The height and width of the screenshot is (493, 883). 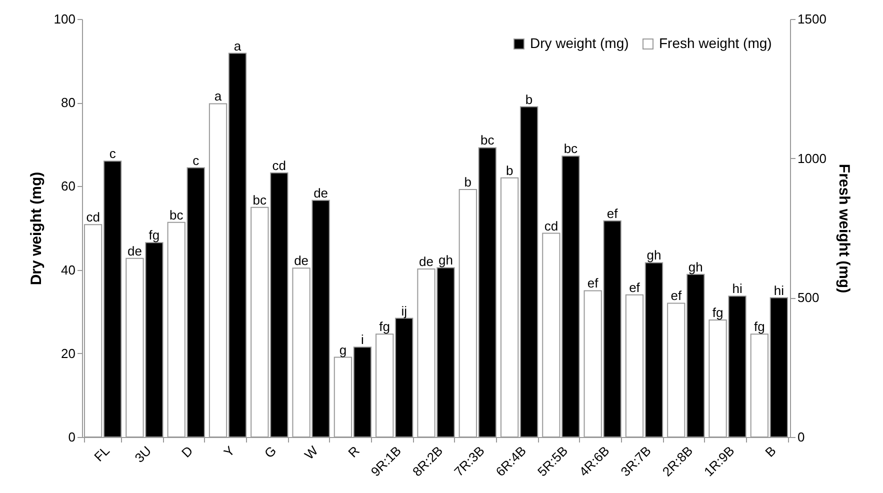 I want to click on x-tick-label: G, so click(x=270, y=452).